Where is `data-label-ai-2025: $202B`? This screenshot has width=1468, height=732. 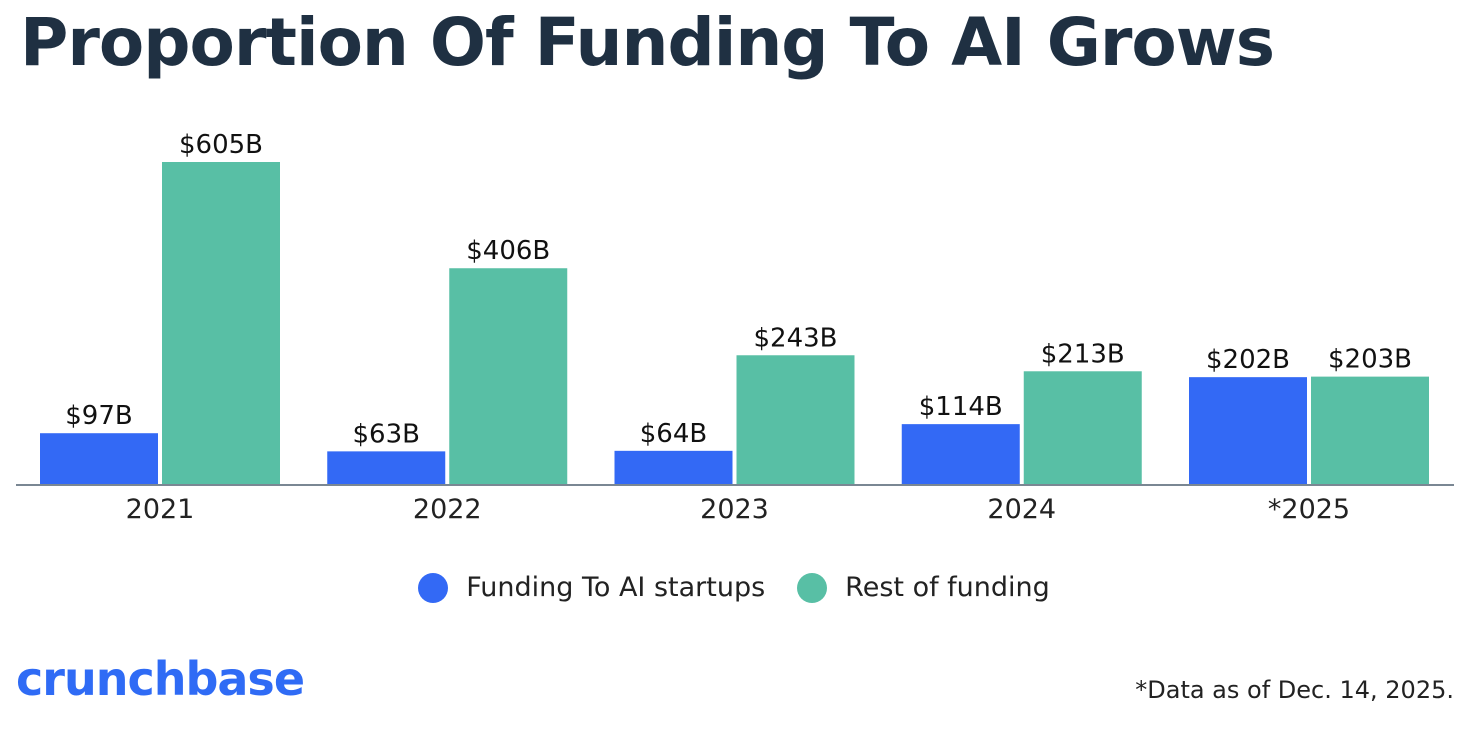 data-label-ai-2025: $202B is located at coordinates (1248, 360).